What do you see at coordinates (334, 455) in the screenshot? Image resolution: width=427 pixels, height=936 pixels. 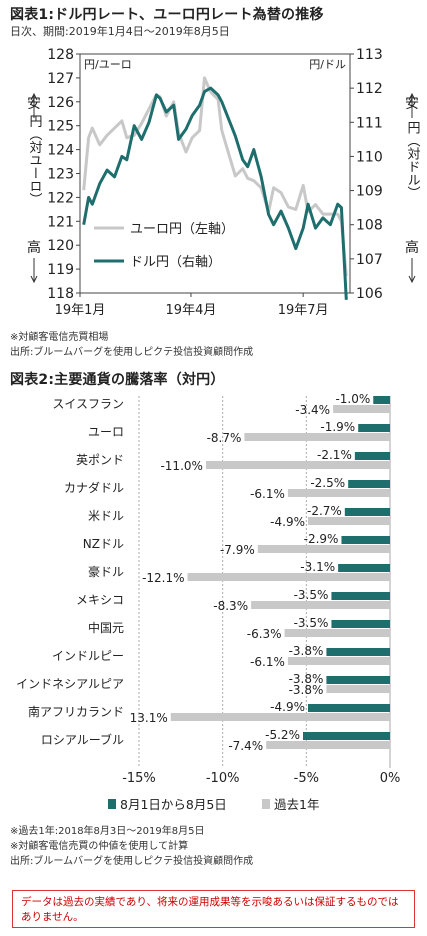 I see `data-label-short: -2.1%` at bounding box center [334, 455].